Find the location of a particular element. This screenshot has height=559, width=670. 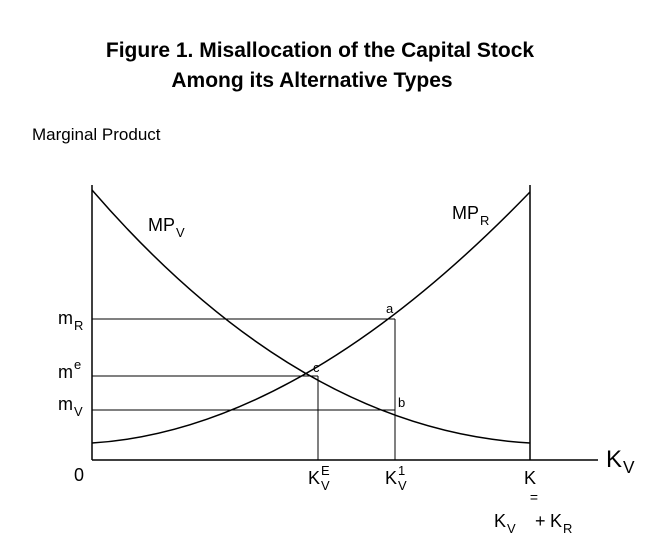

y-tick-label-sup: e is located at coordinates (77, 364).